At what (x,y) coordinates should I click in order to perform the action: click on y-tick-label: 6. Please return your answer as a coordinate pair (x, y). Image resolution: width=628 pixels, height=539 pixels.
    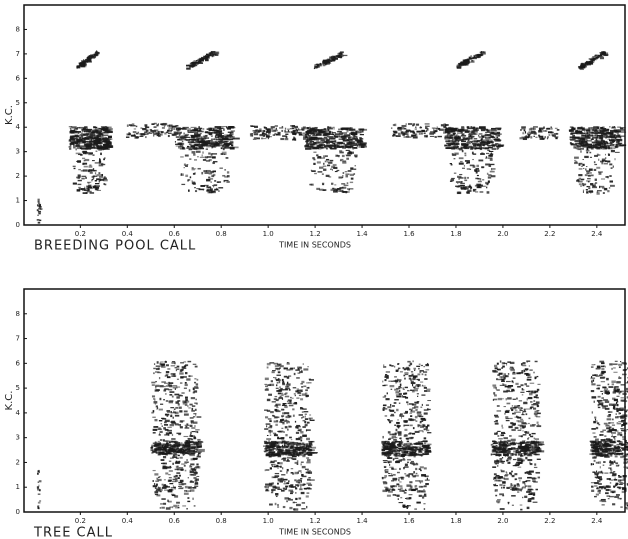
    Looking at the image, I should click on (18, 78).